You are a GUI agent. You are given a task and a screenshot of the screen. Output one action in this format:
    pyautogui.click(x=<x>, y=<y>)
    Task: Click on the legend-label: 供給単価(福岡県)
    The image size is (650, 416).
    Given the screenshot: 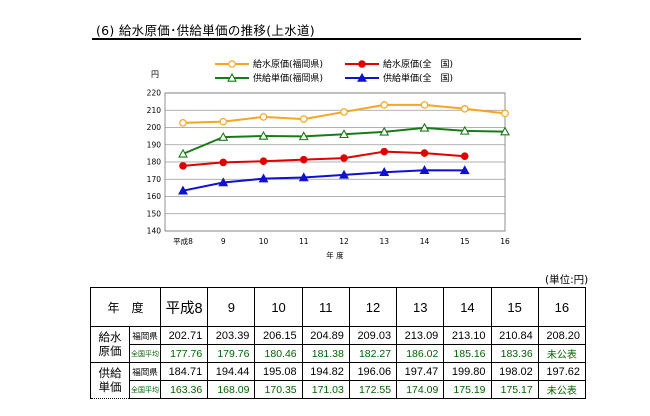 What is the action you would take?
    pyautogui.click(x=288, y=78)
    